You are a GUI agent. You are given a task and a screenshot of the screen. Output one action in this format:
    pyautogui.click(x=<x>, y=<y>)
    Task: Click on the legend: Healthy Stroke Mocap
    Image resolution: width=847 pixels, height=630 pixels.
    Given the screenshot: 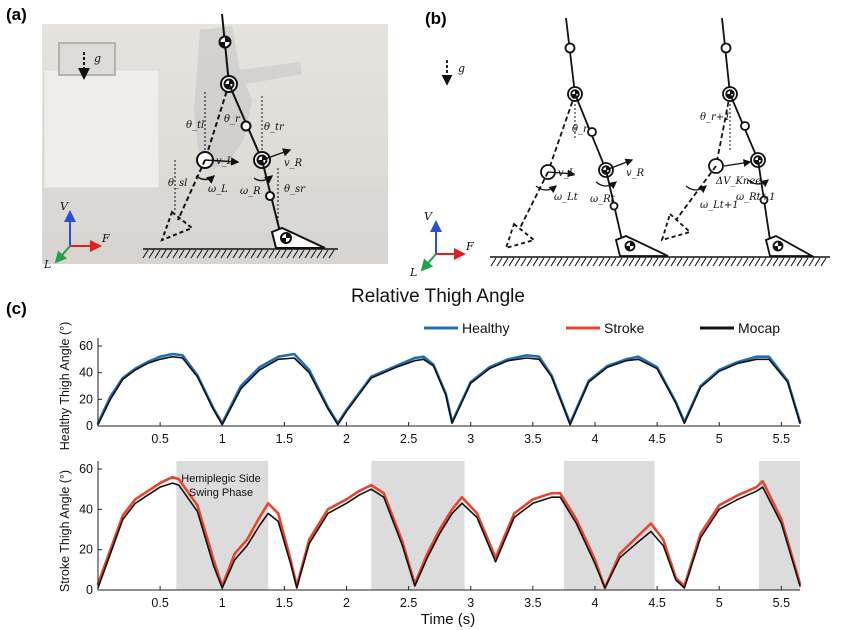 What is the action you would take?
    pyautogui.click(x=602, y=328)
    